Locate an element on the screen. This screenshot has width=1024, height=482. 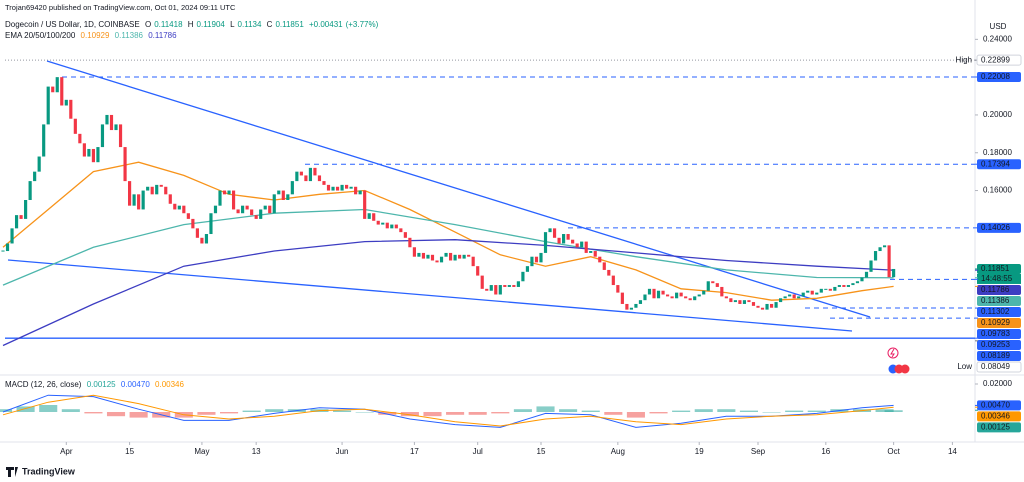
y-tick-label: 0.18000 is located at coordinates (997, 152).